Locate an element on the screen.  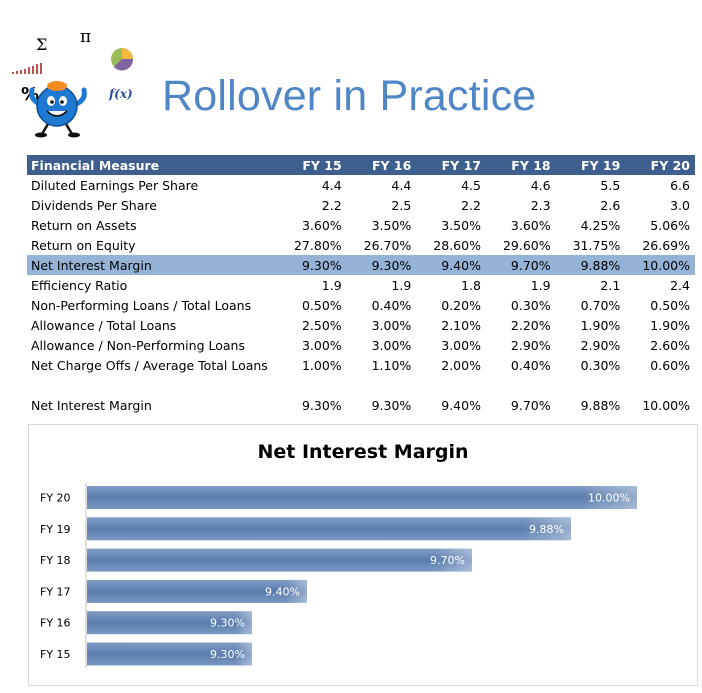
table-cell: 28.60% is located at coordinates (457, 245).